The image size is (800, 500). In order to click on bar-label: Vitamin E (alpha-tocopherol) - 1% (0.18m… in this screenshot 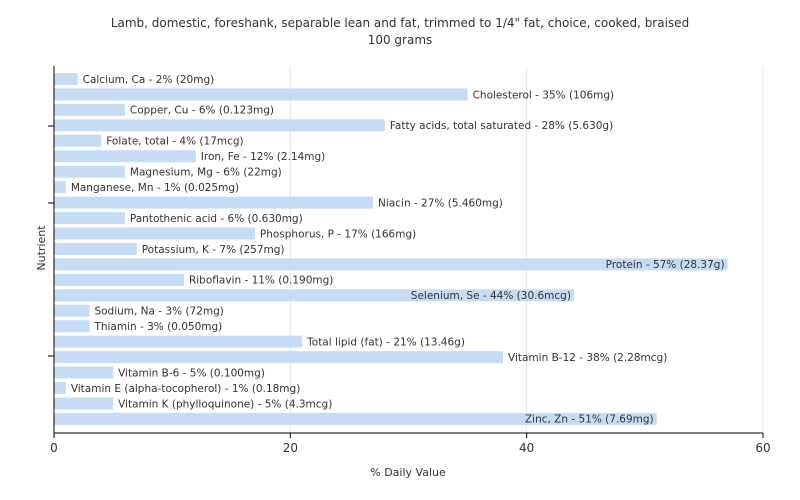, I will do `click(185, 389)`.